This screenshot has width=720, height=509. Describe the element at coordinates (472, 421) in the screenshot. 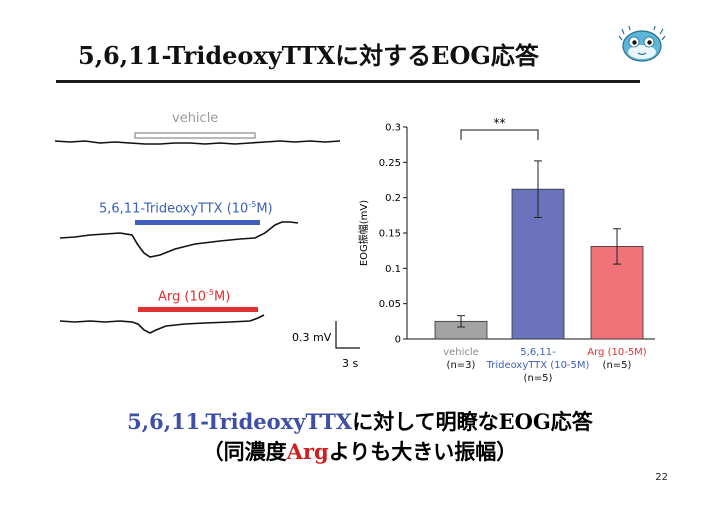

I see `conclusion-line-1-rest: に対して明瞭なEOG応答` at that location.